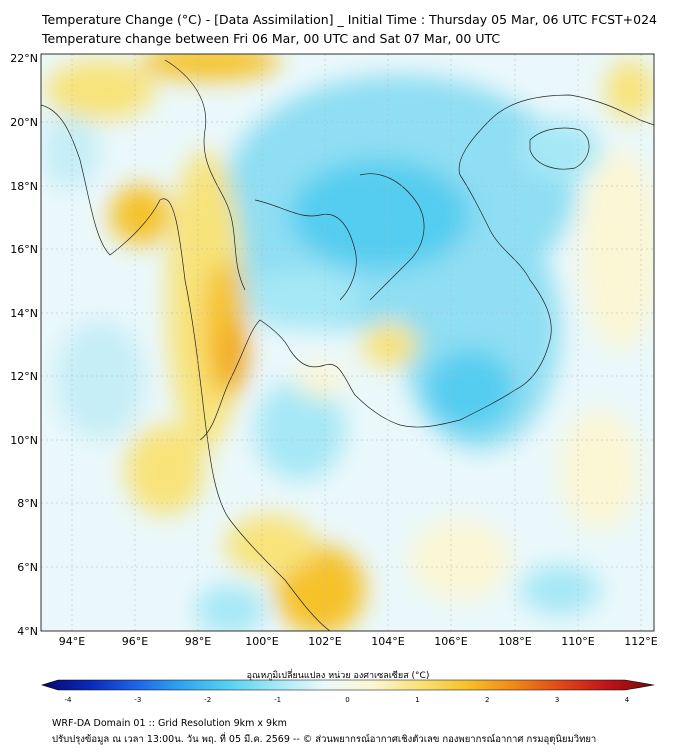 This screenshot has height=756, width=676. Describe the element at coordinates (27, 567) in the screenshot. I see `lat-label: 6°N` at that location.